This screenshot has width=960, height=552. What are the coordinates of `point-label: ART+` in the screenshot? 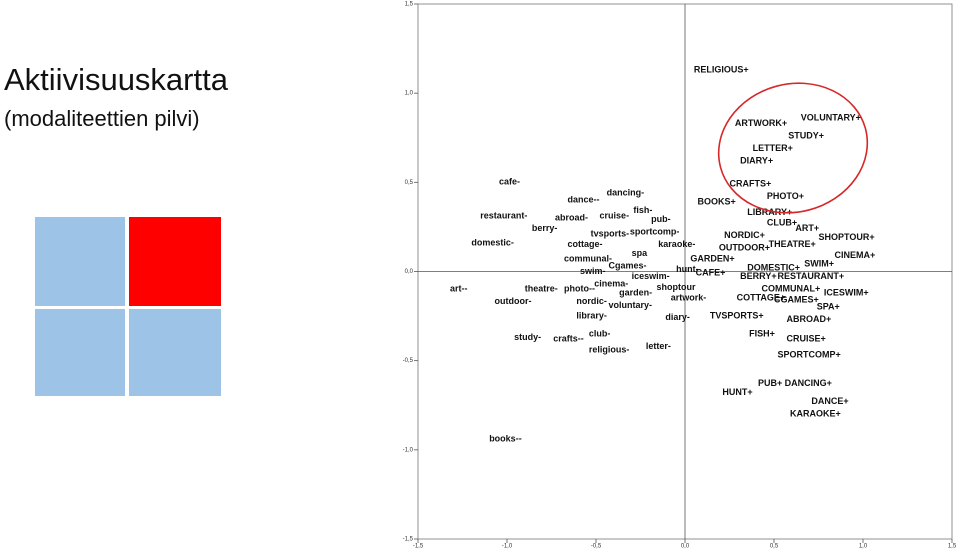 It's located at (807, 228).